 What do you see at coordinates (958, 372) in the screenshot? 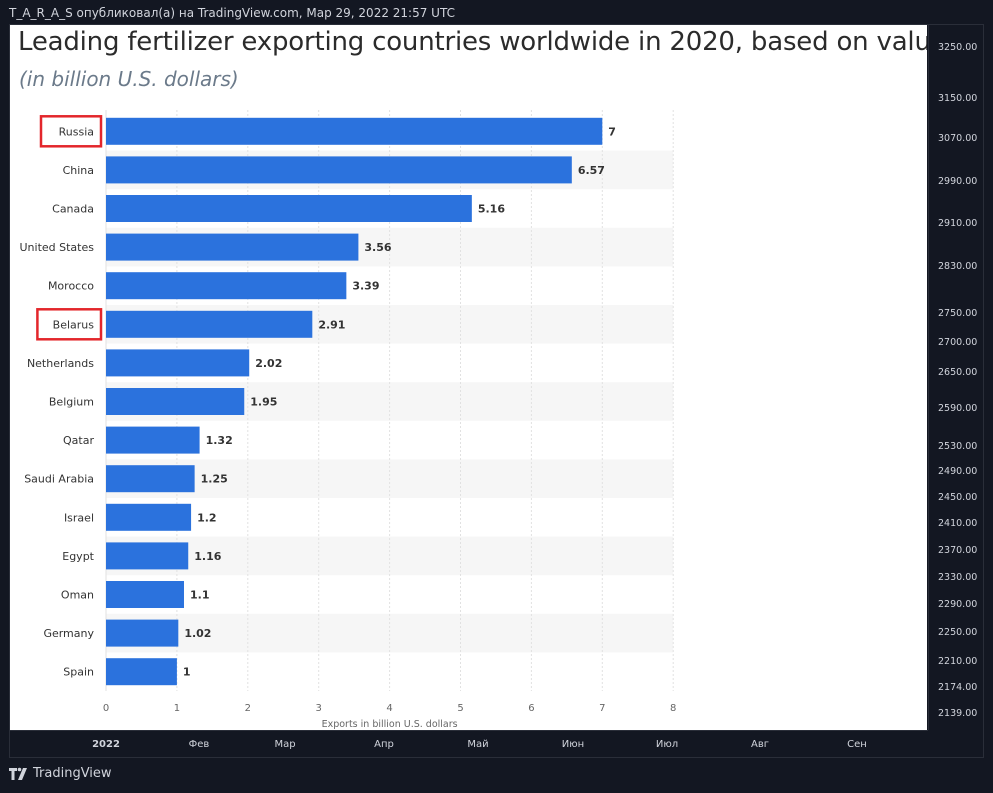
I see `price-label: 2650.00` at bounding box center [958, 372].